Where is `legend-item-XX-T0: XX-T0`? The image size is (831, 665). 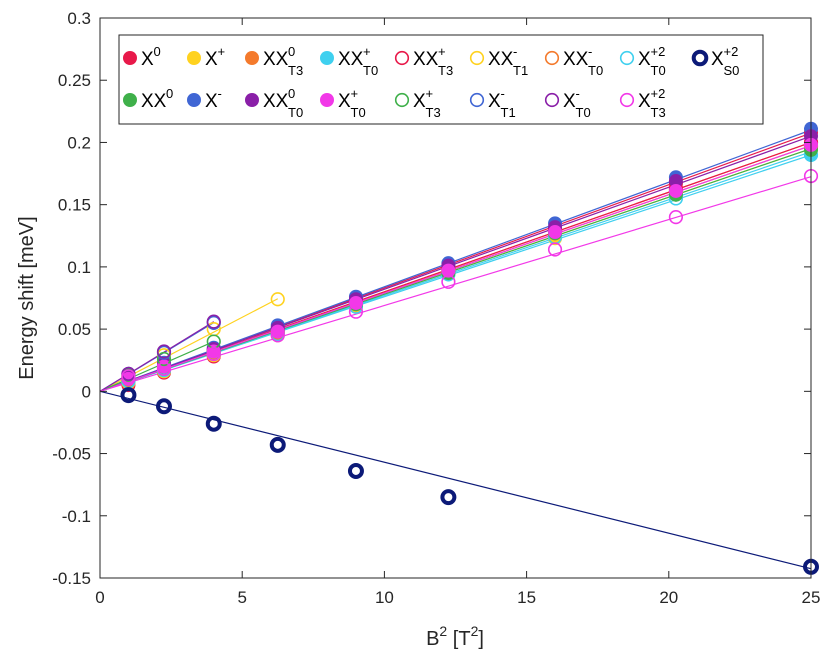
legend-item-XX-T0: XX-T0 is located at coordinates (573, 61).